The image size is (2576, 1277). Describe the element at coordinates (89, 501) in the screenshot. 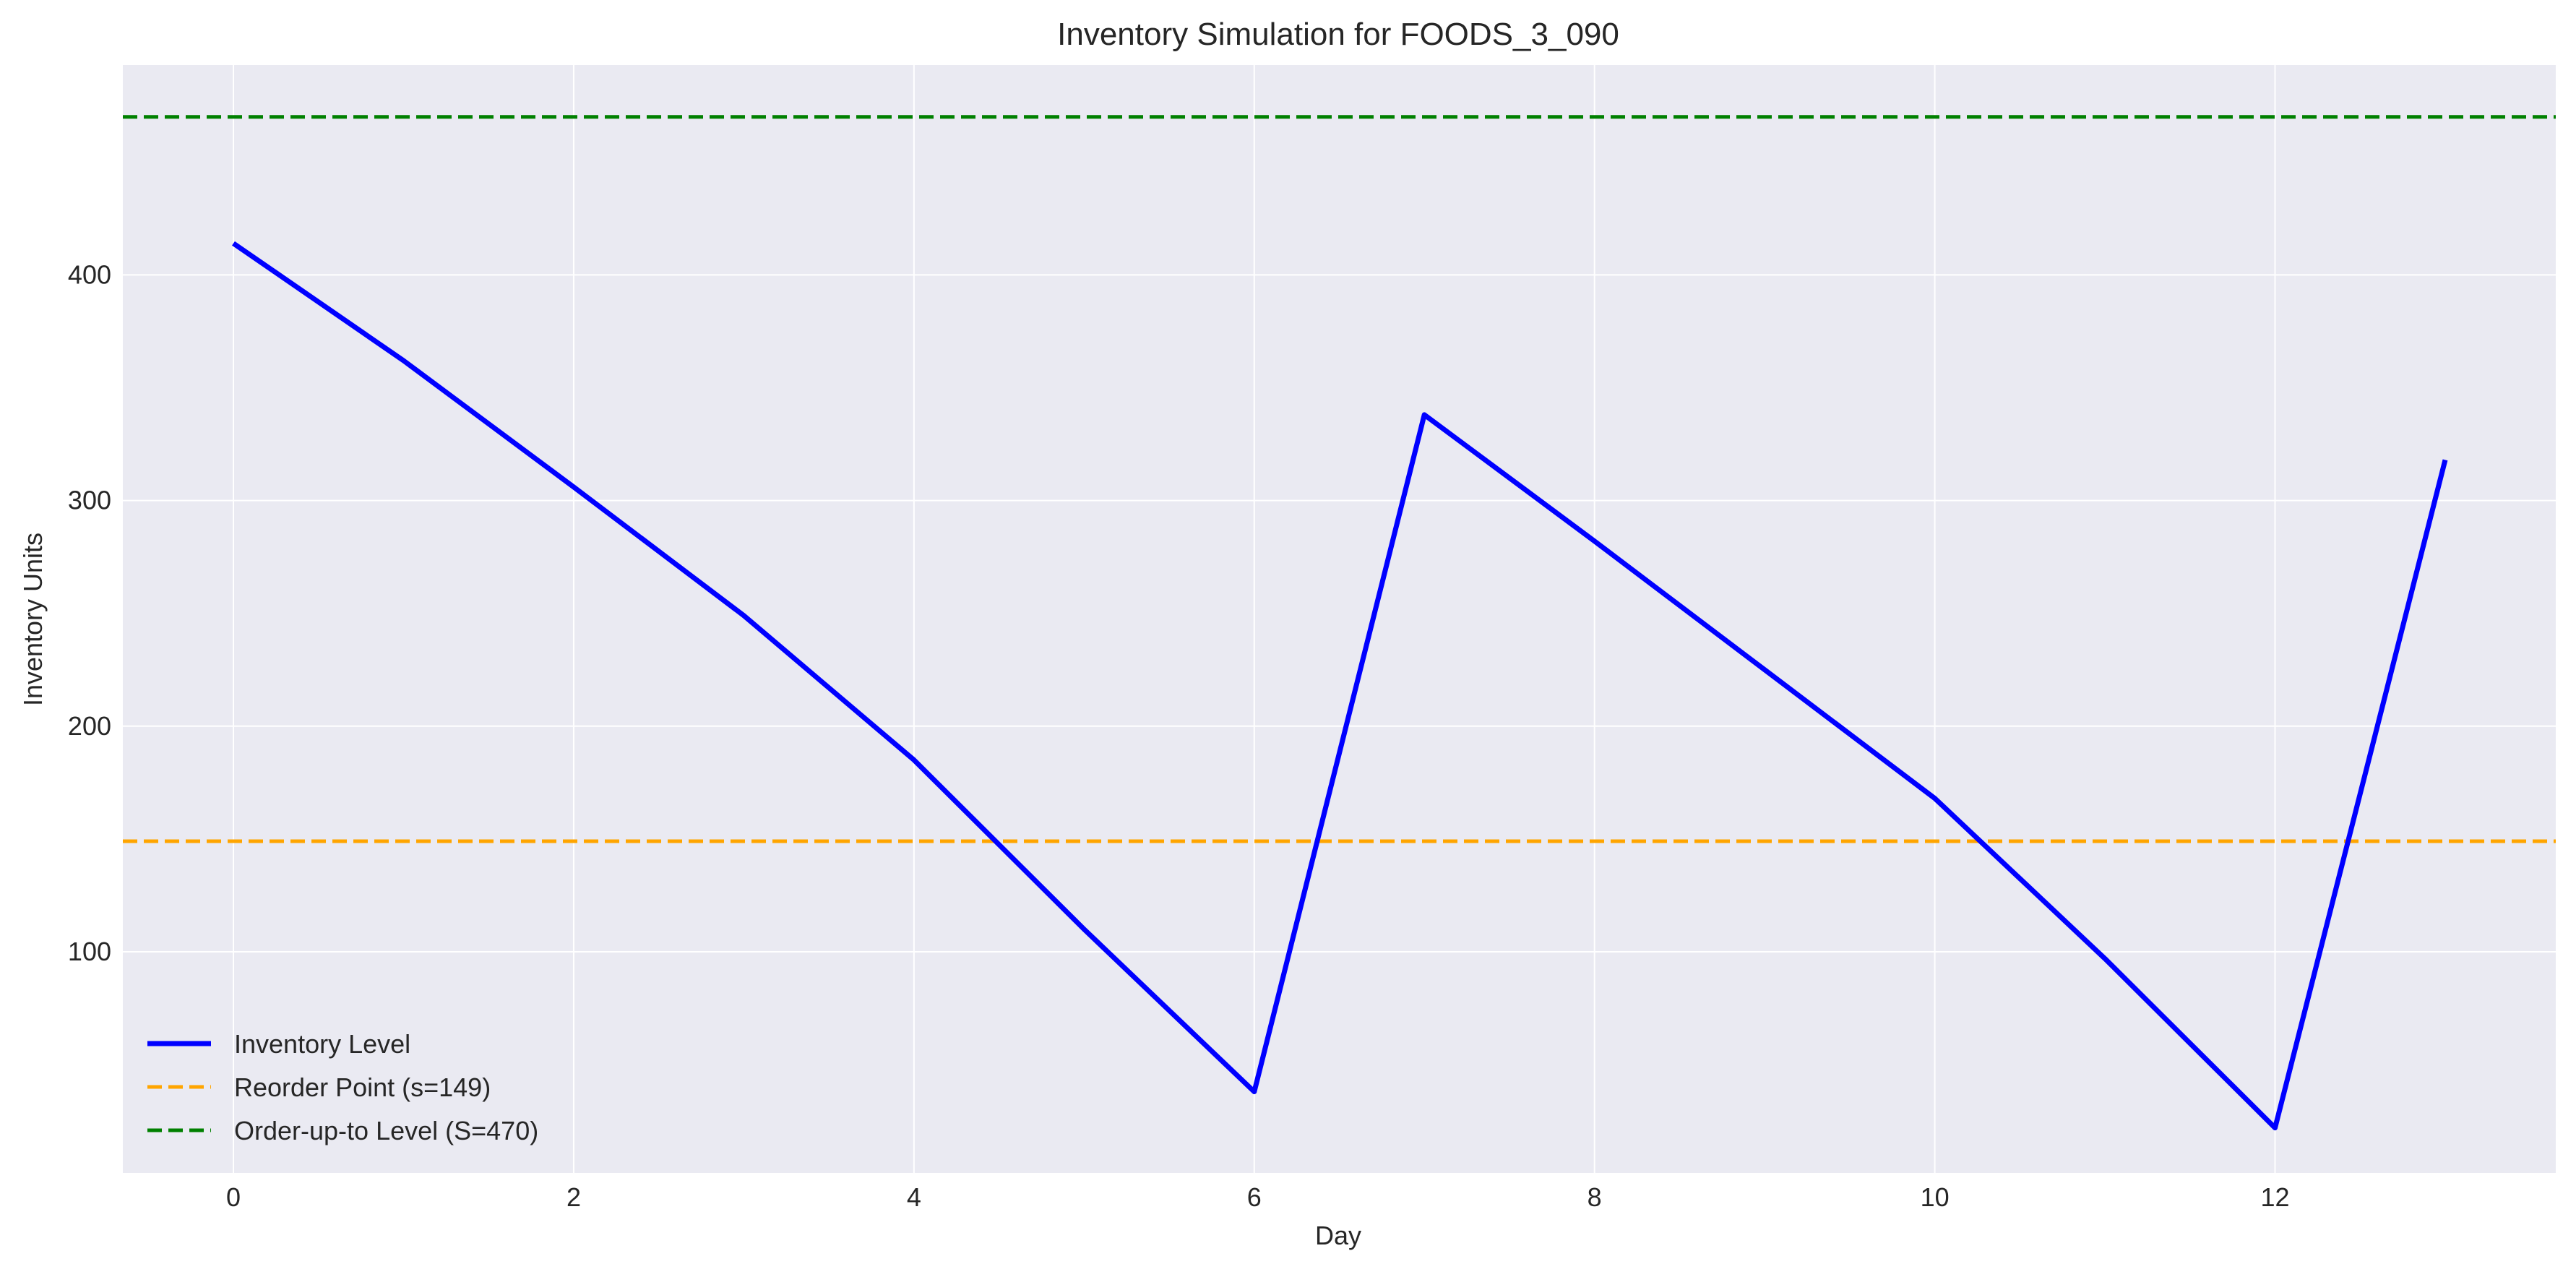

I see `y-tick-label: 300` at that location.